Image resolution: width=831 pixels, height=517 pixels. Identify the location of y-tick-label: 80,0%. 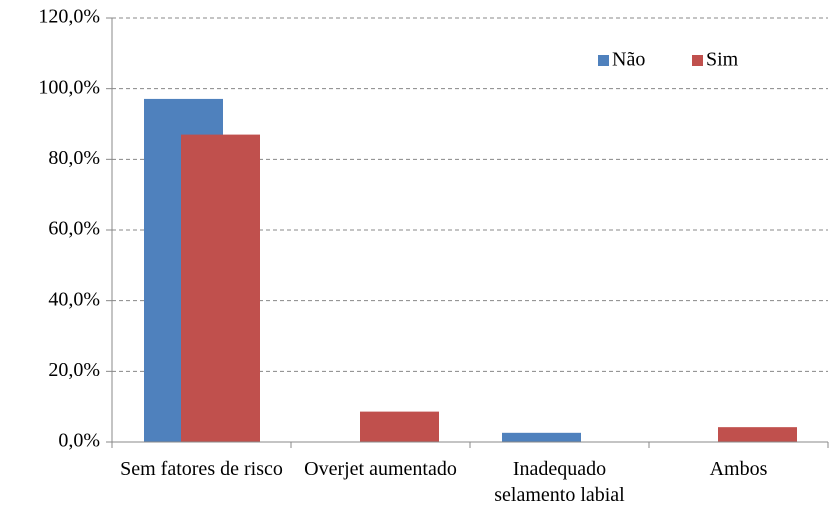
(74, 158).